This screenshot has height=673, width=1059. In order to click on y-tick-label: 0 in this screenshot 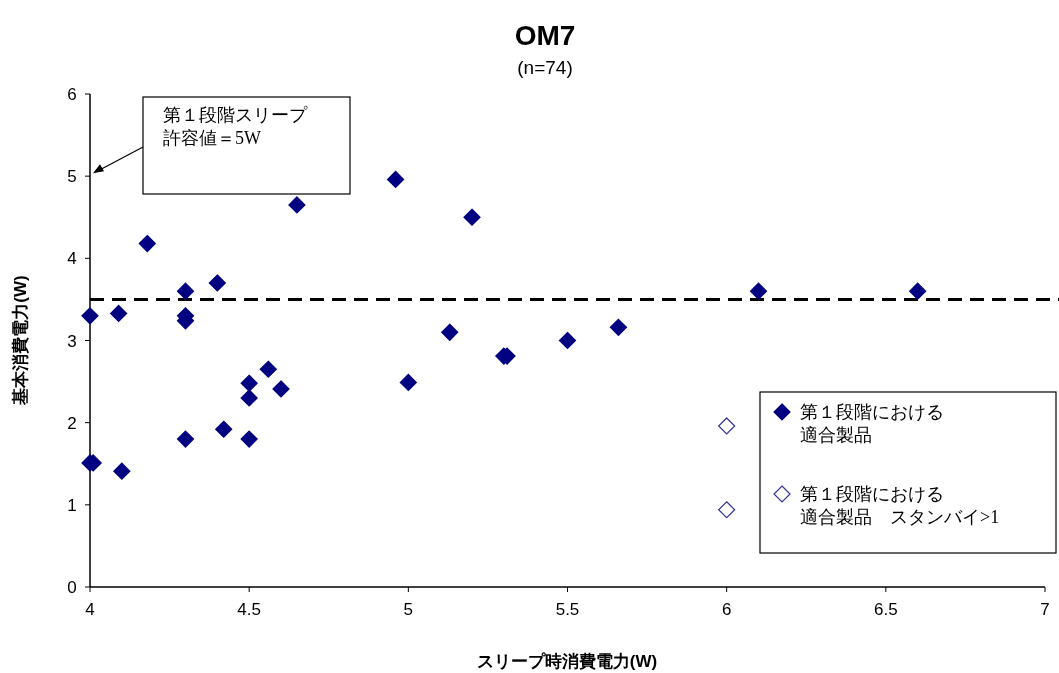, I will do `click(72, 587)`.